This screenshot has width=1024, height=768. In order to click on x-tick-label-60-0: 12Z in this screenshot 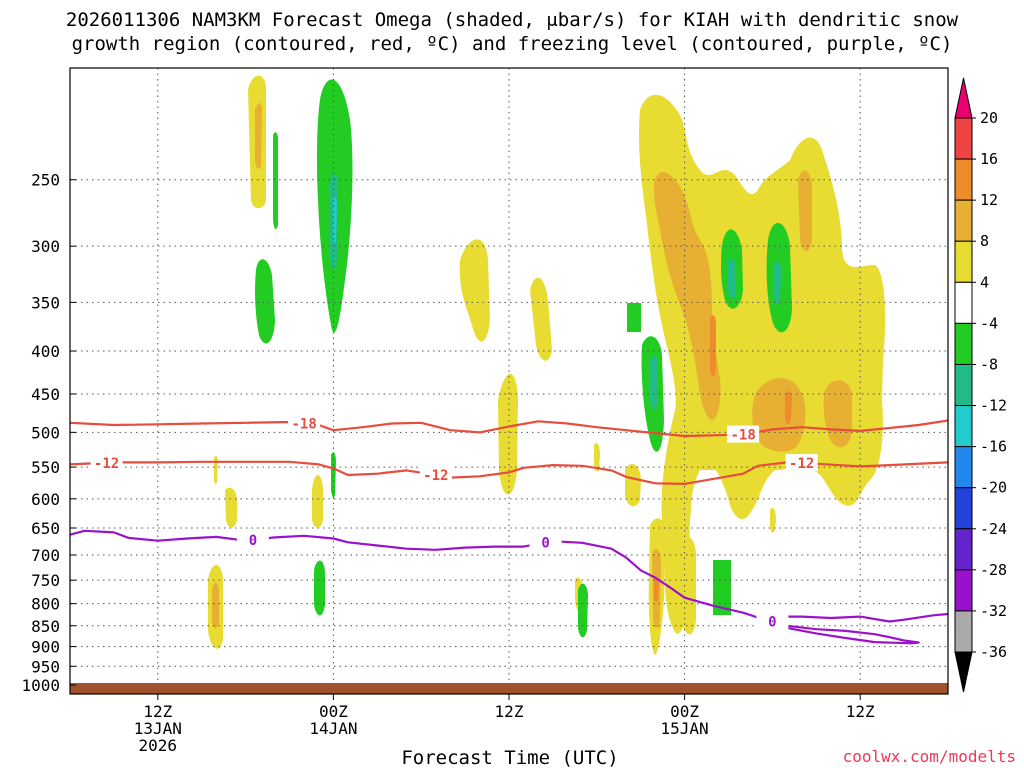, I will do `click(860, 711)`.